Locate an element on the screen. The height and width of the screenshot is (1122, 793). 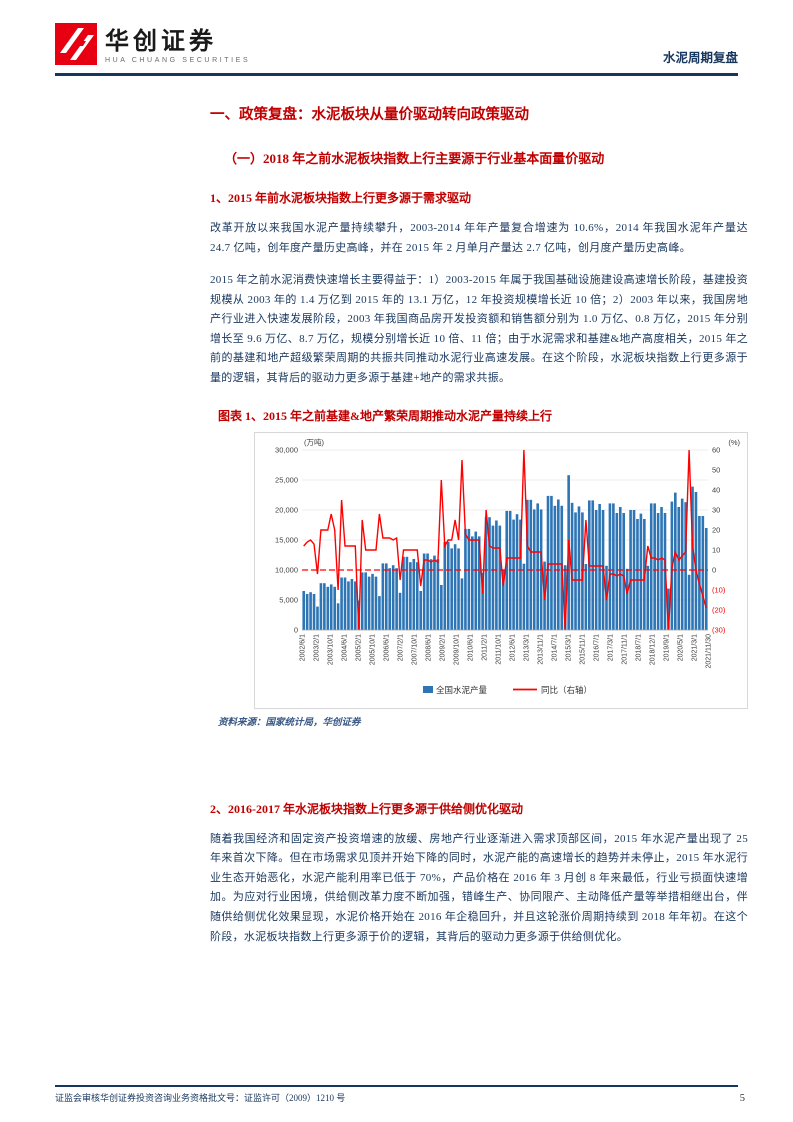
license-text: 证监会审核华创证券投资咨询业务资格批文号：证监许可（2009）1210 号 is located at coordinates (200, 1098).